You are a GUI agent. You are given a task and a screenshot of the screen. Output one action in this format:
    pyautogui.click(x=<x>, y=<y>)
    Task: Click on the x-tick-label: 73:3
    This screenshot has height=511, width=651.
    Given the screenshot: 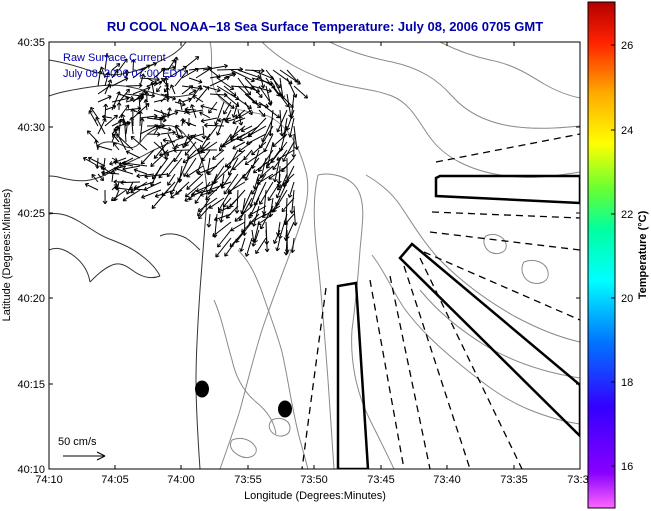 What is the action you would take?
    pyautogui.click(x=577, y=480)
    